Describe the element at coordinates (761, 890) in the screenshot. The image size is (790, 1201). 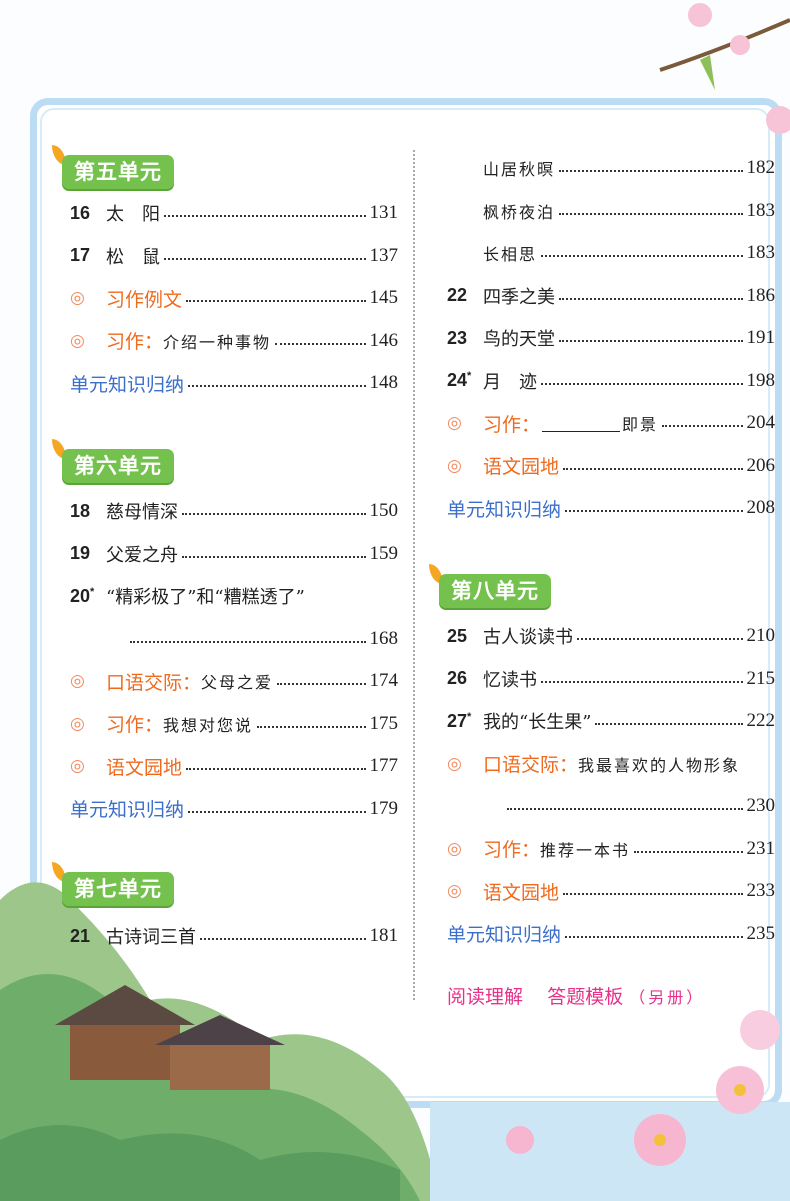
I see `page-number: 233` at that location.